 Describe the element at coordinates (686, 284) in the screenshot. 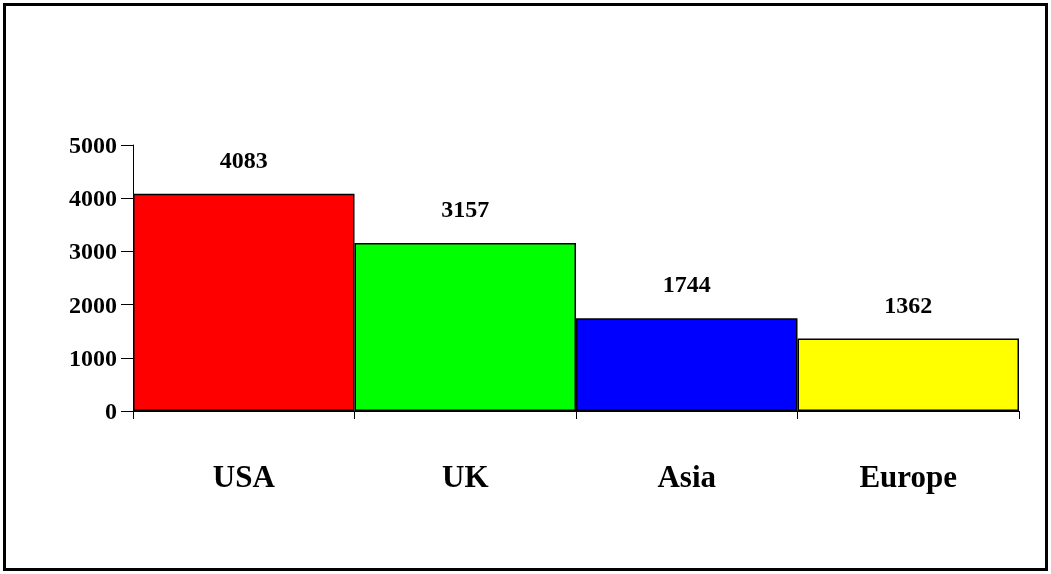

I see `data-label: 1744` at that location.